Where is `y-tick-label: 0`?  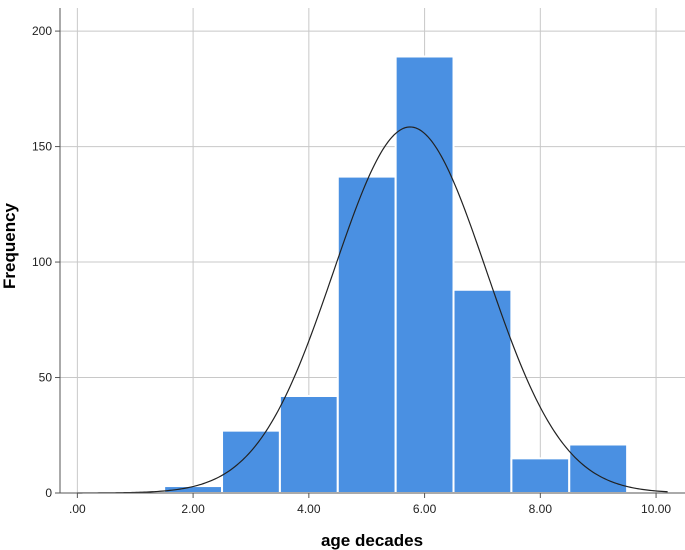 y-tick-label: 0 is located at coordinates (48, 493).